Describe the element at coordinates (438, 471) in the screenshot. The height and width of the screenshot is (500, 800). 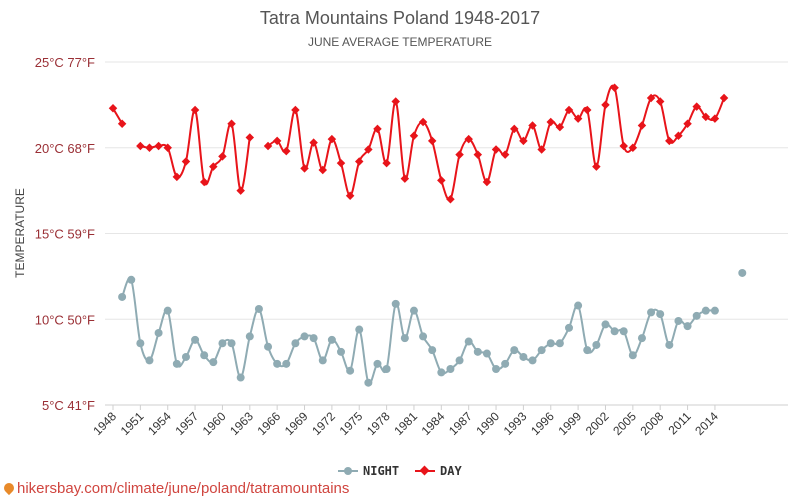
I see `legend-item-day: DAY` at that location.